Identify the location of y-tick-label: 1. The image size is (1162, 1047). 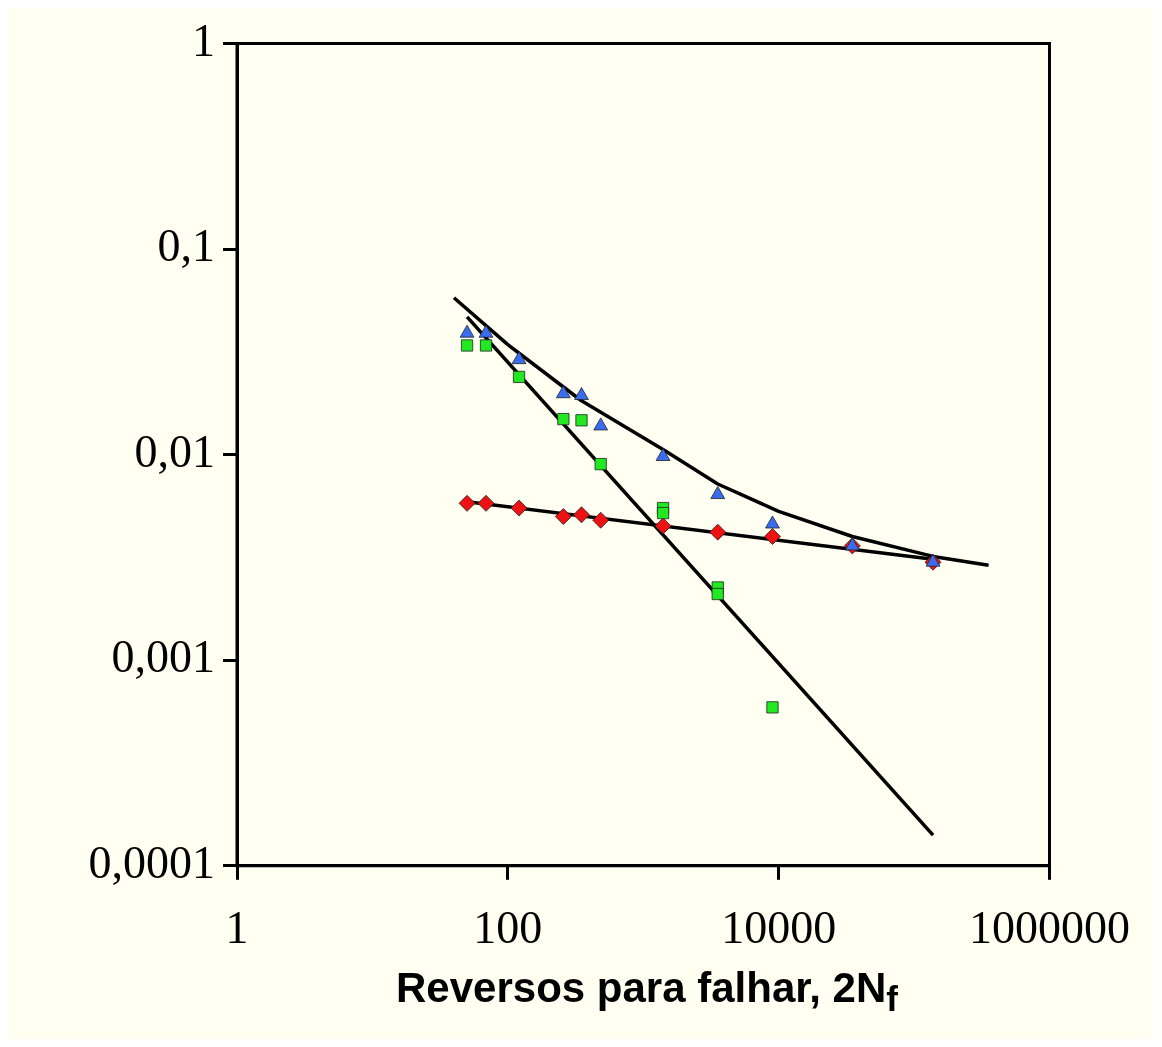
(203, 40).